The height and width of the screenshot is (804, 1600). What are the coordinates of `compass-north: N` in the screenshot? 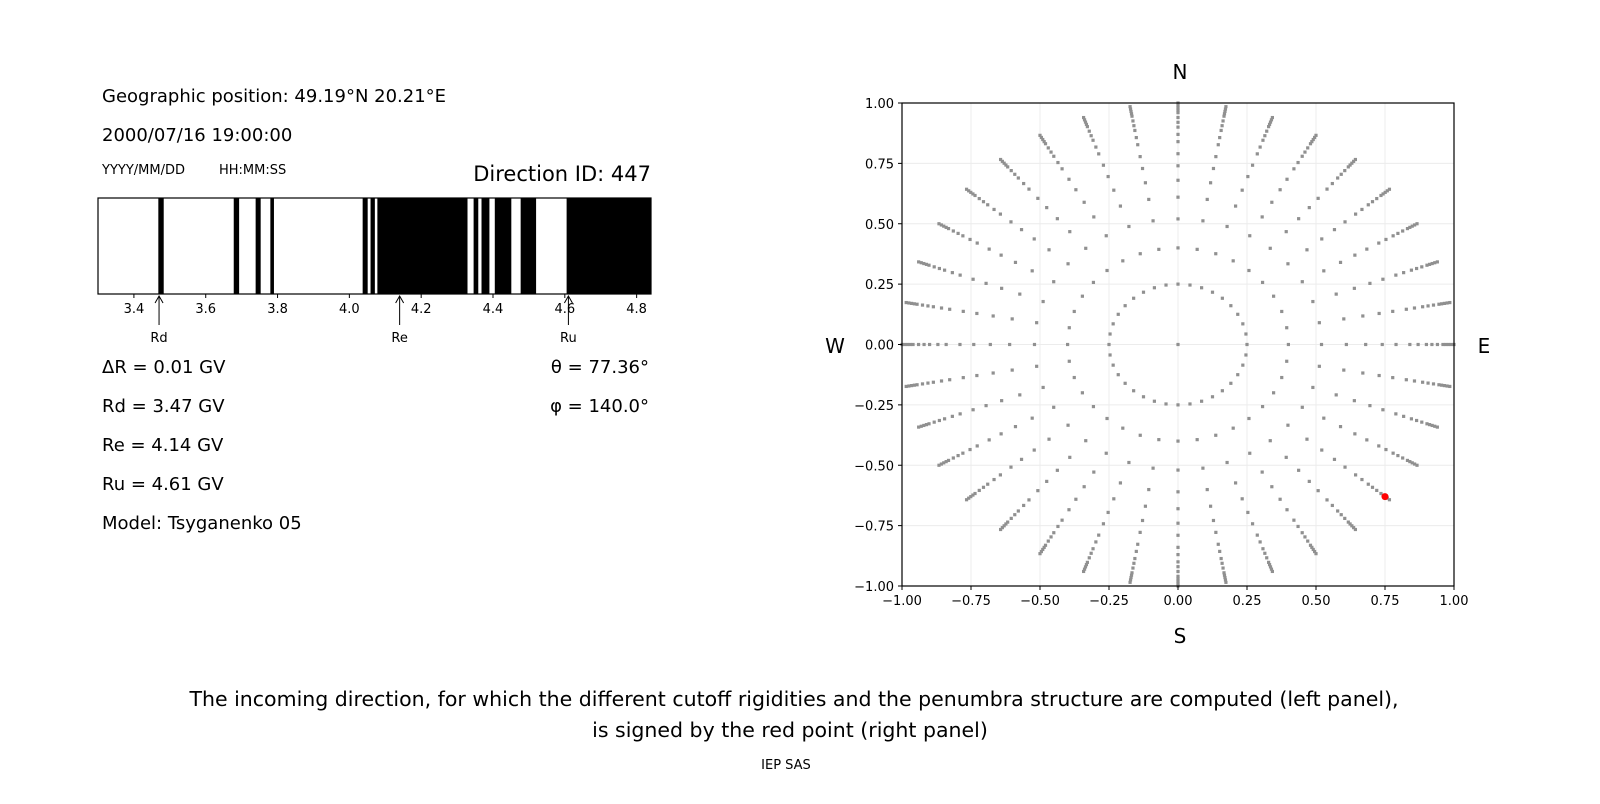 It's located at (1180, 72).